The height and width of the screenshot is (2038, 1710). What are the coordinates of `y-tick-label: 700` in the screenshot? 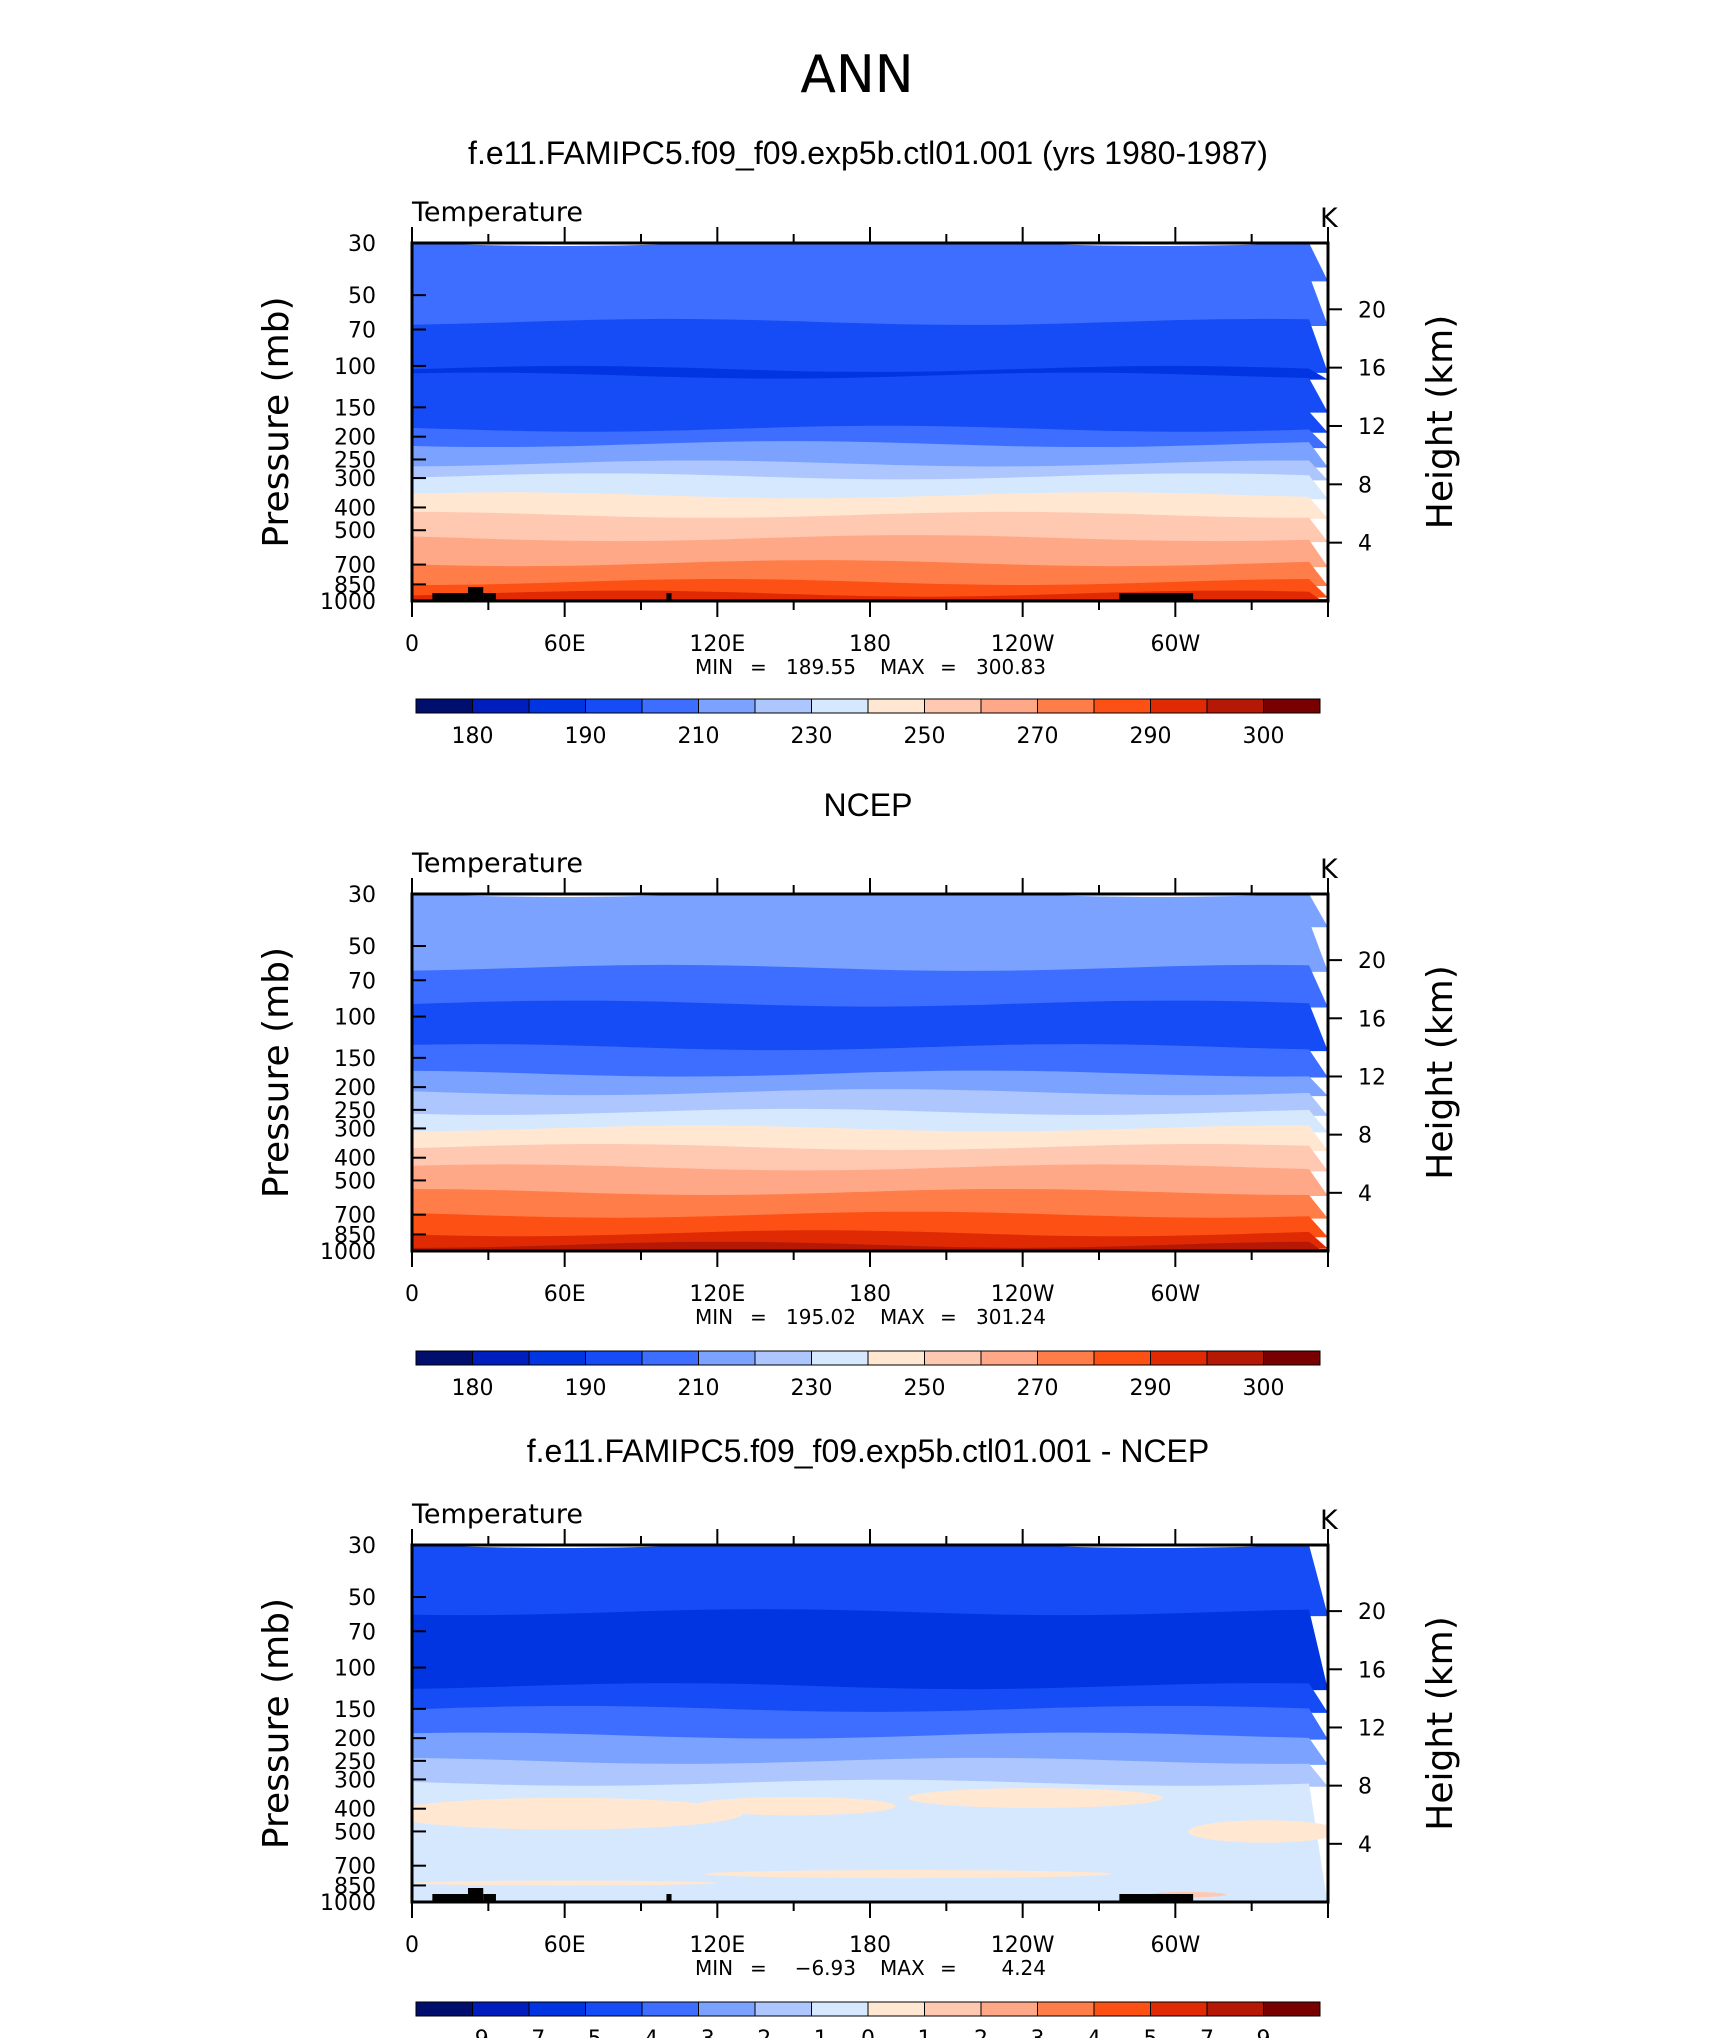 It's located at (355, 1867).